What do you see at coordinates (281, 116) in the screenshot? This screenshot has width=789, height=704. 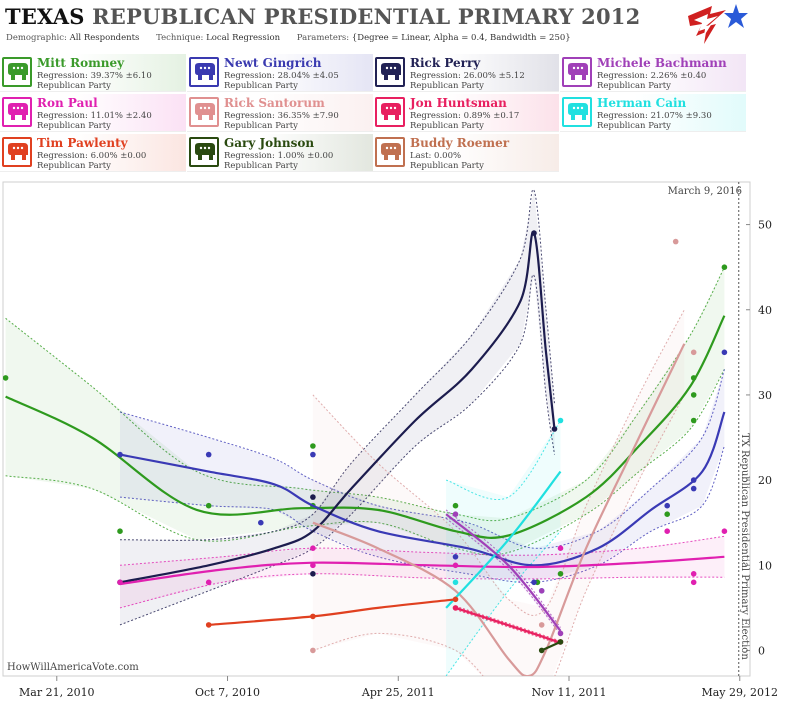 I see `candidate-stat: Regression: 36.35% ±7.90` at bounding box center [281, 116].